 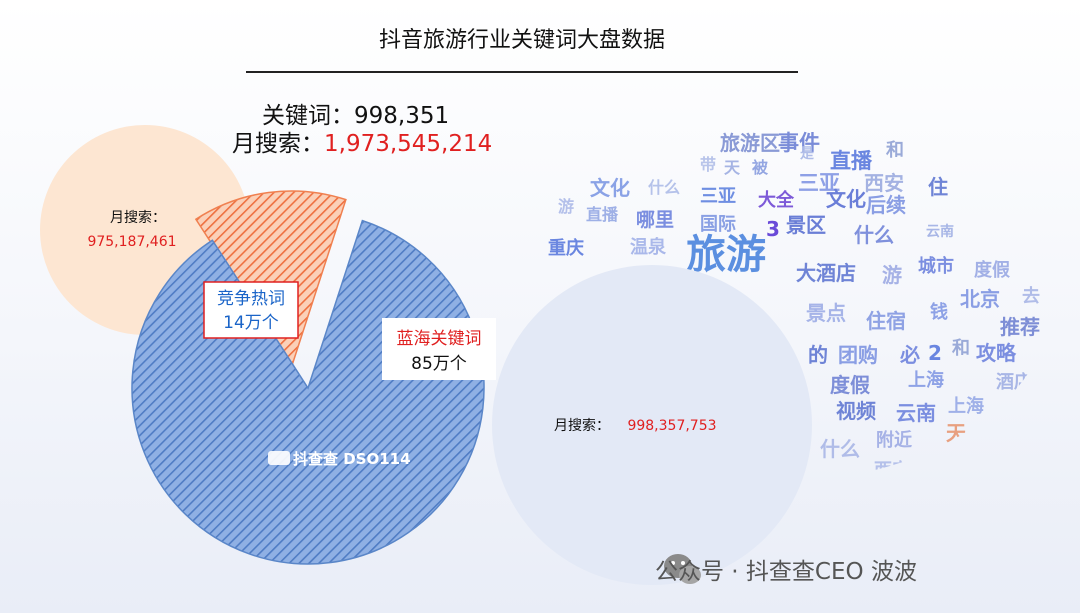 I want to click on keyword-count-line: 关键词：998,351, so click(x=355, y=113).